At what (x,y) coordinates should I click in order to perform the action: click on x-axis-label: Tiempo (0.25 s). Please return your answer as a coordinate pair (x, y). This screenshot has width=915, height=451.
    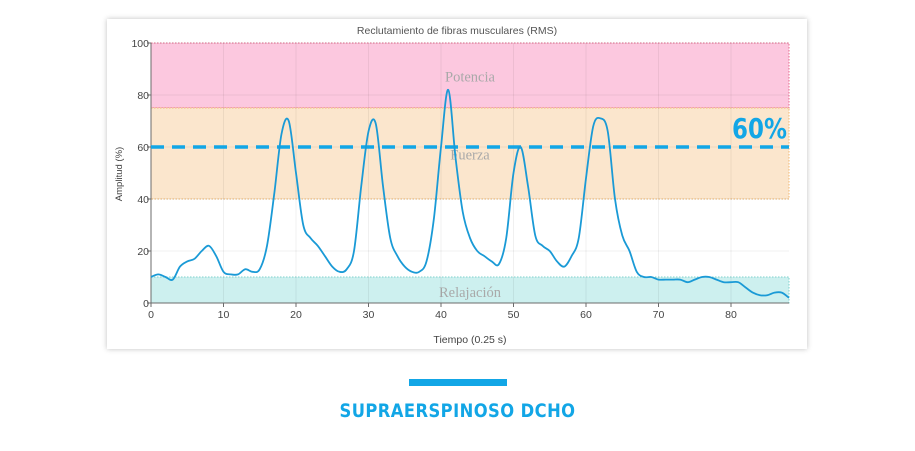
    Looking at the image, I should click on (469, 340).